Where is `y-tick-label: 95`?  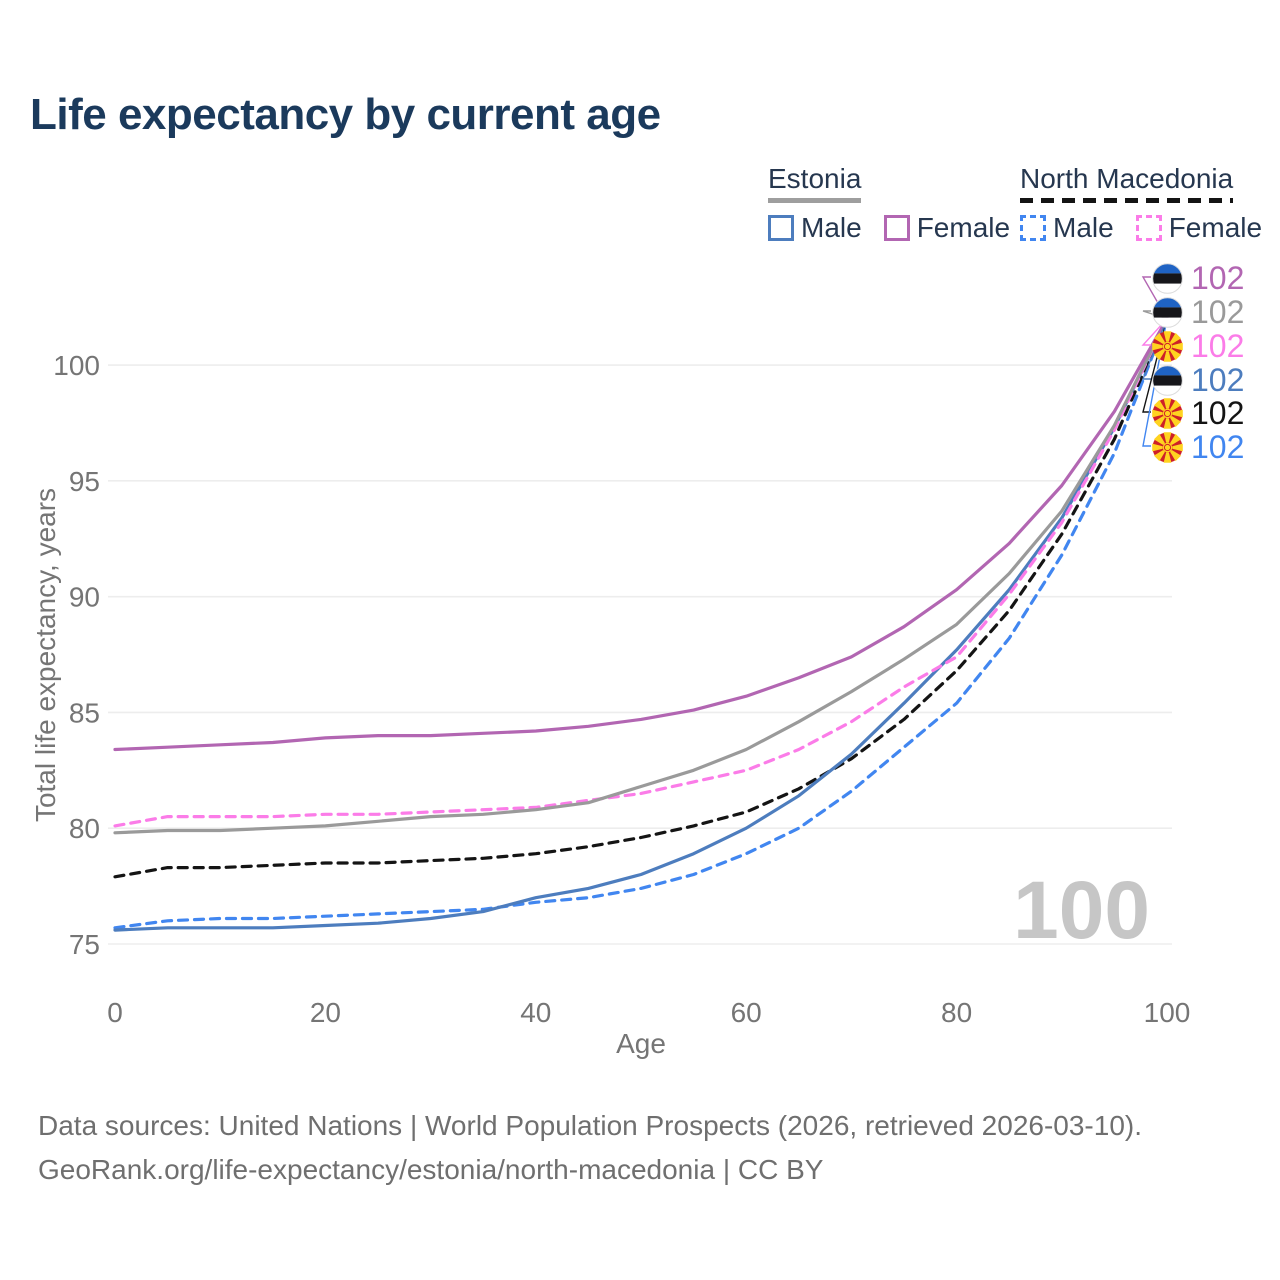
y-tick-label: 95 is located at coordinates (84, 481).